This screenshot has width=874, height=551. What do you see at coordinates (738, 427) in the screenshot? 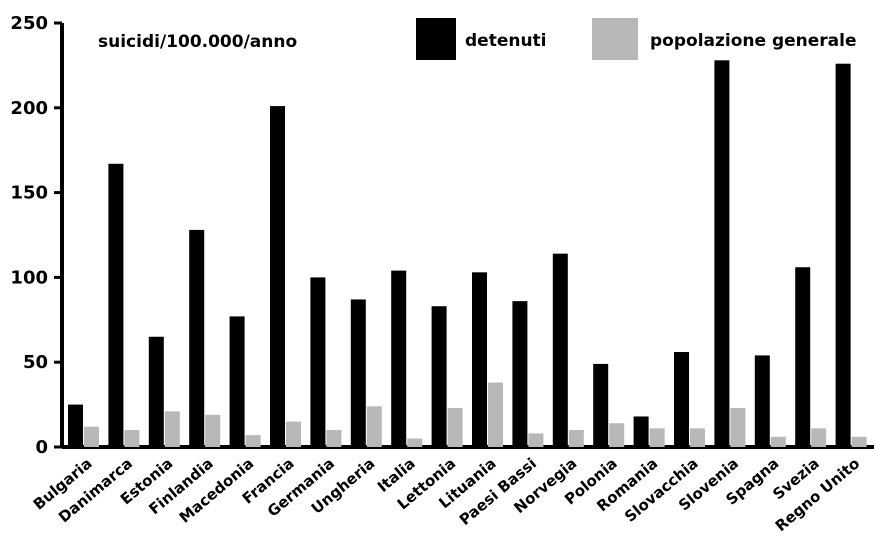
I see `bar-popolazione-slovenia` at bounding box center [738, 427].